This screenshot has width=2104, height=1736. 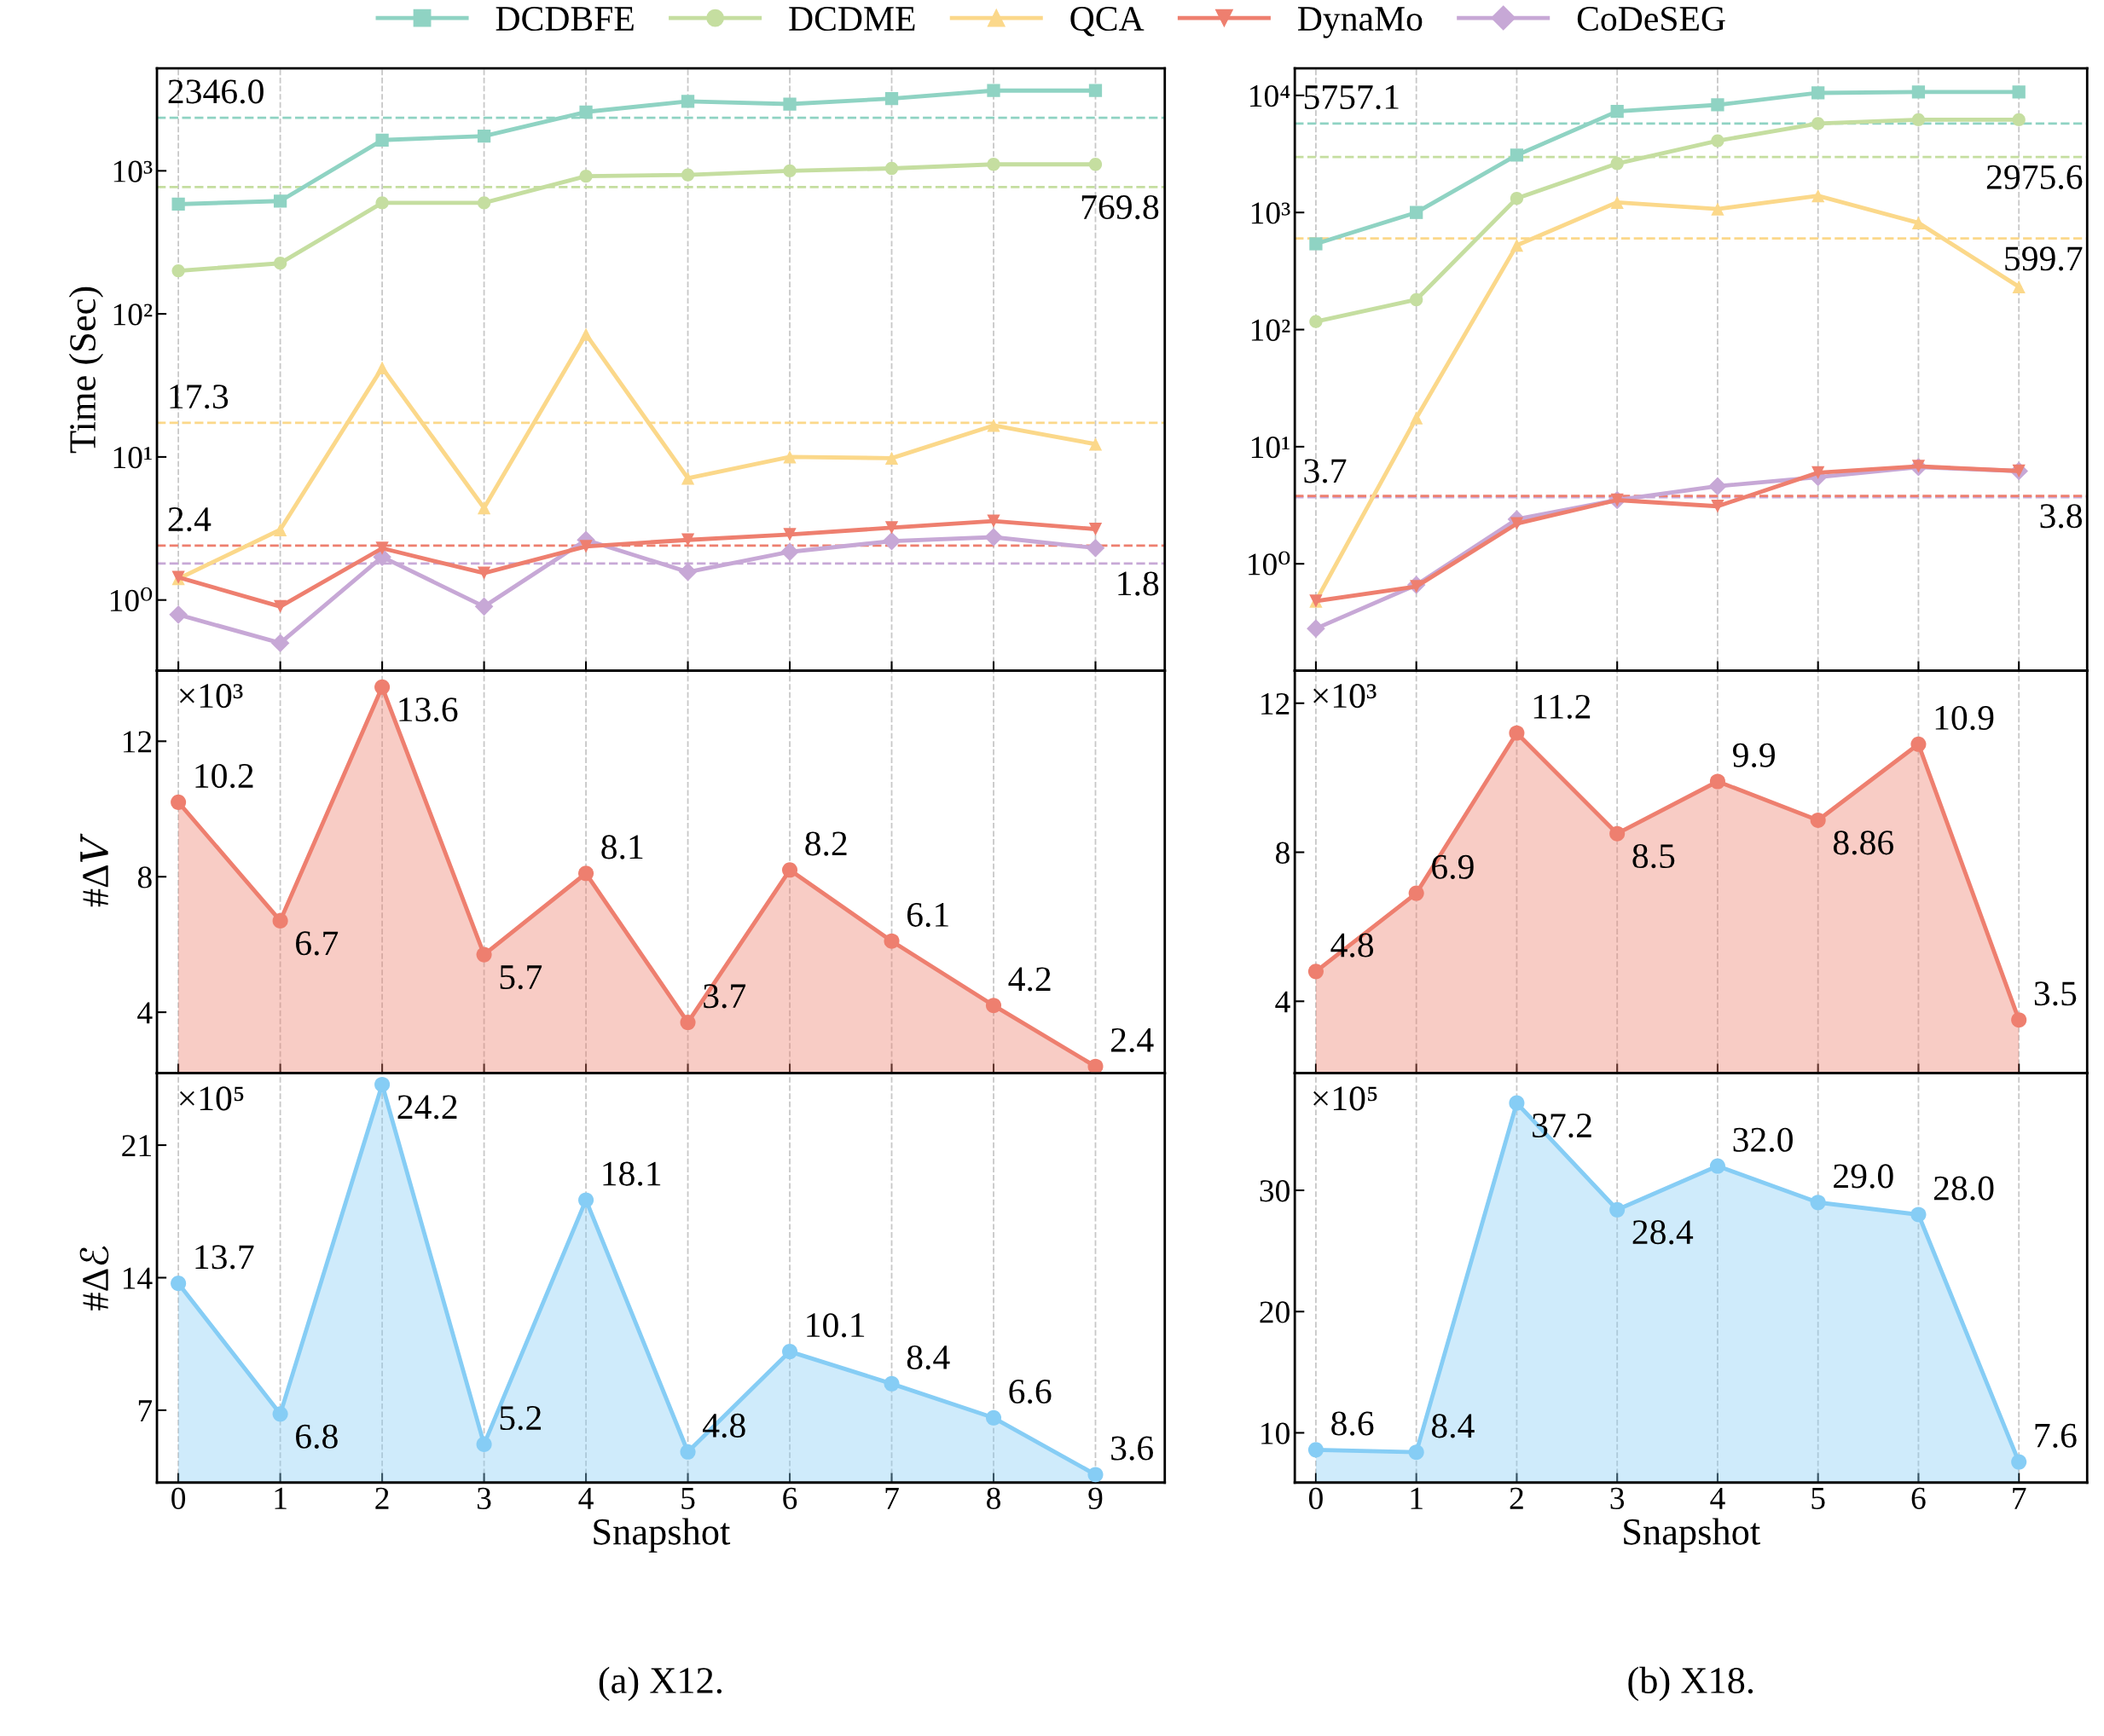 I want to click on y-tick-label: 10², so click(x=133, y=315).